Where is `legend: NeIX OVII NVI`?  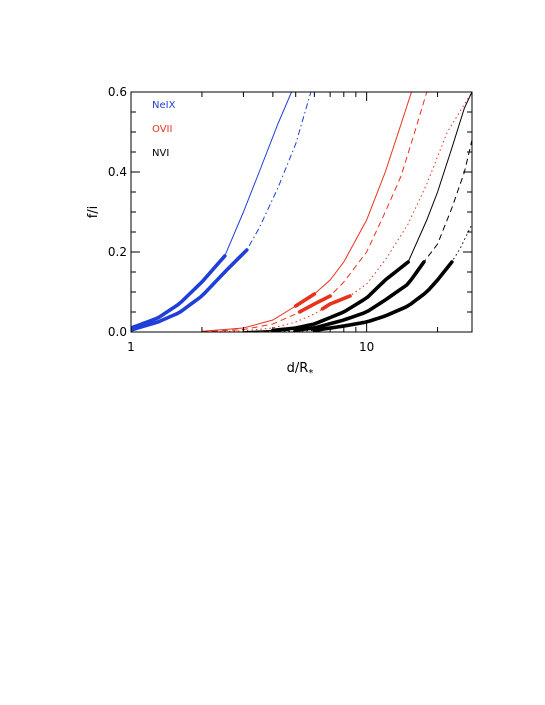 legend: NeIX OVII NVI is located at coordinates (164, 129).